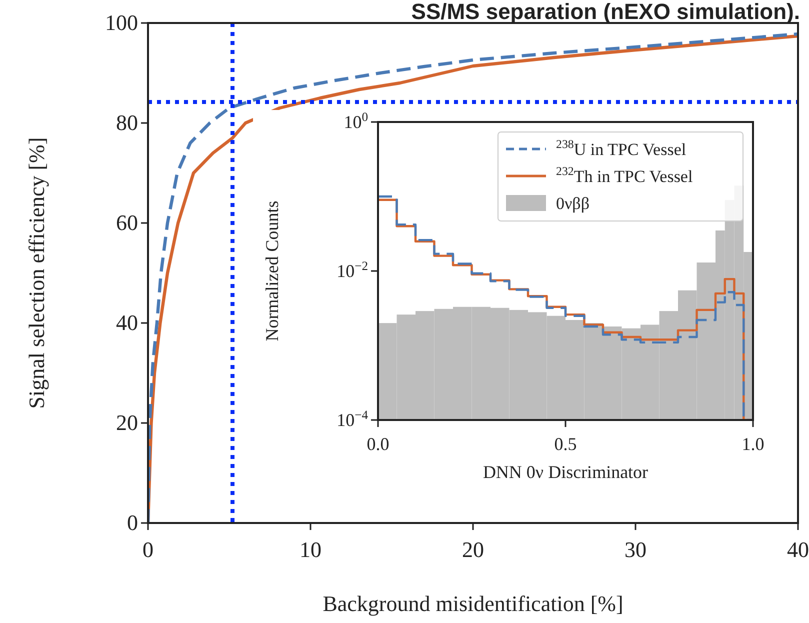  Describe the element at coordinates (121, 23) in the screenshot. I see `y-tick-label: 100` at that location.